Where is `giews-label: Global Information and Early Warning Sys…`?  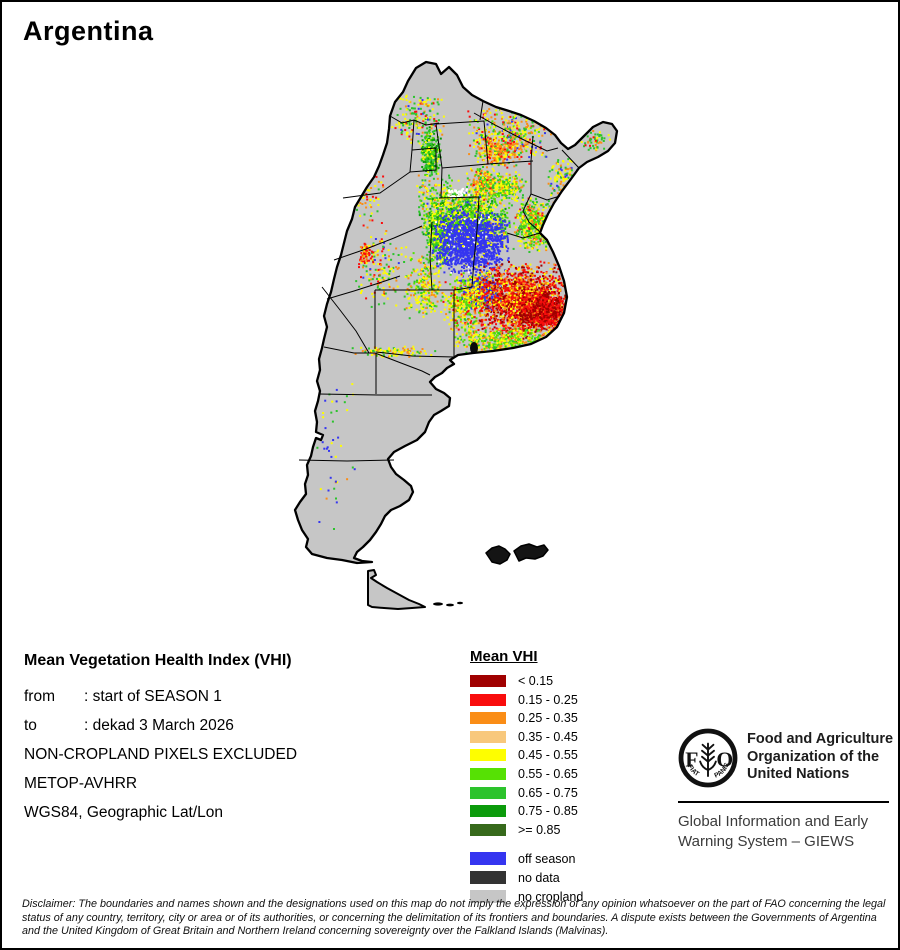 giews-label: Global Information and Early Warning Sys… is located at coordinates (773, 832).